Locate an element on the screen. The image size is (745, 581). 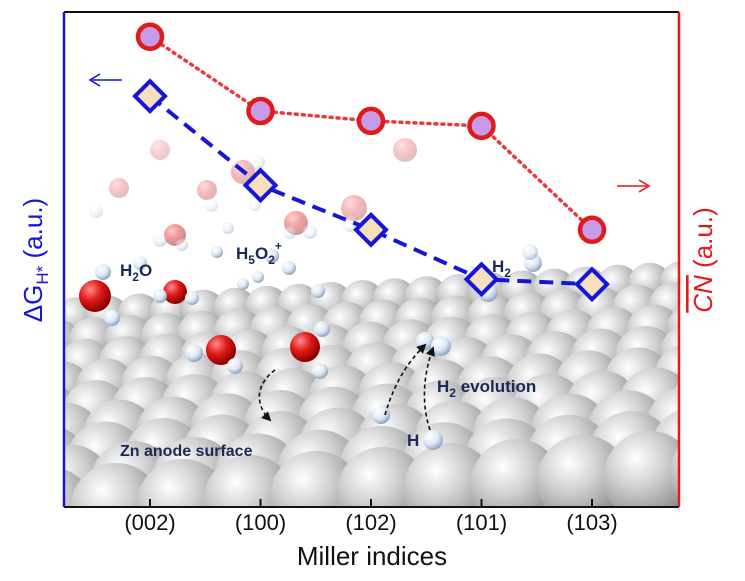
annotation-h2o: H2O is located at coordinates (136, 272).